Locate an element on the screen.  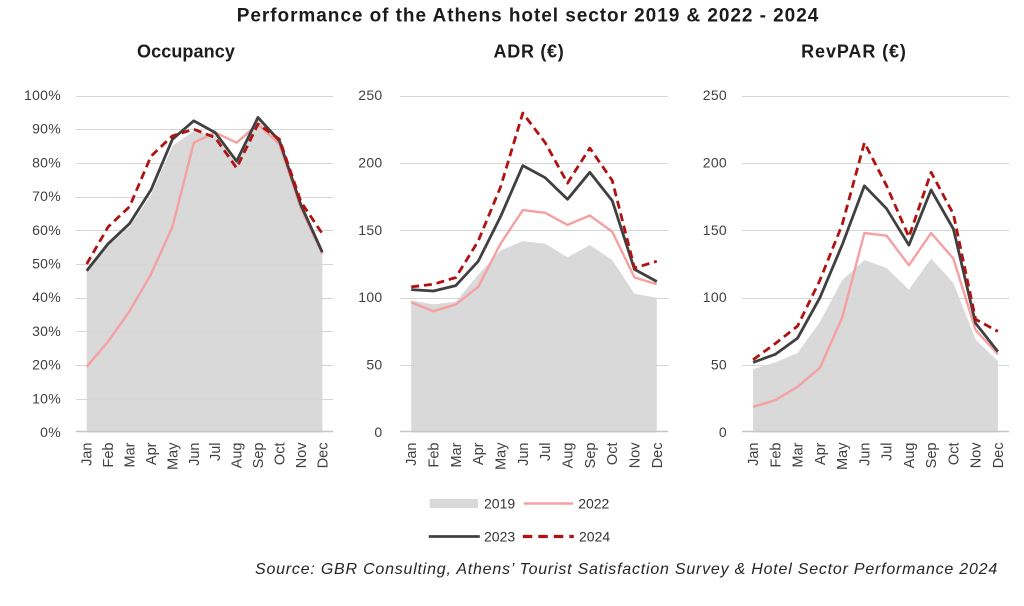
svg-text: 70% is located at coordinates (46, 196).